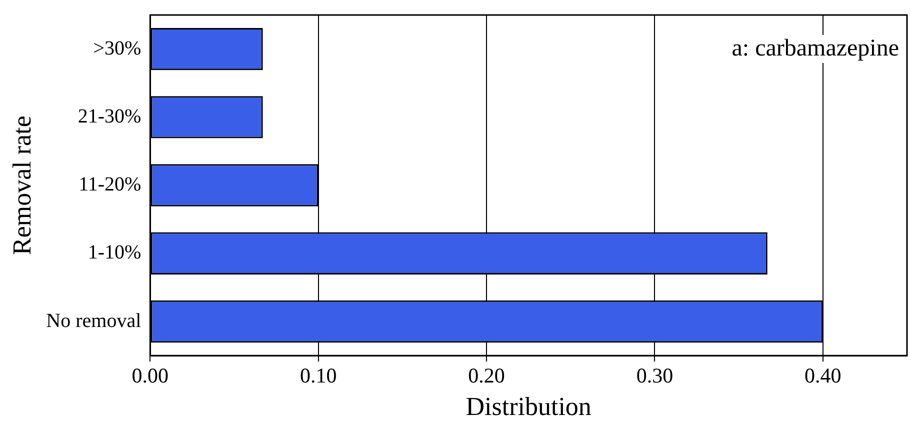  What do you see at coordinates (655, 376) in the screenshot?
I see `x-tick-label: 0.30` at bounding box center [655, 376].